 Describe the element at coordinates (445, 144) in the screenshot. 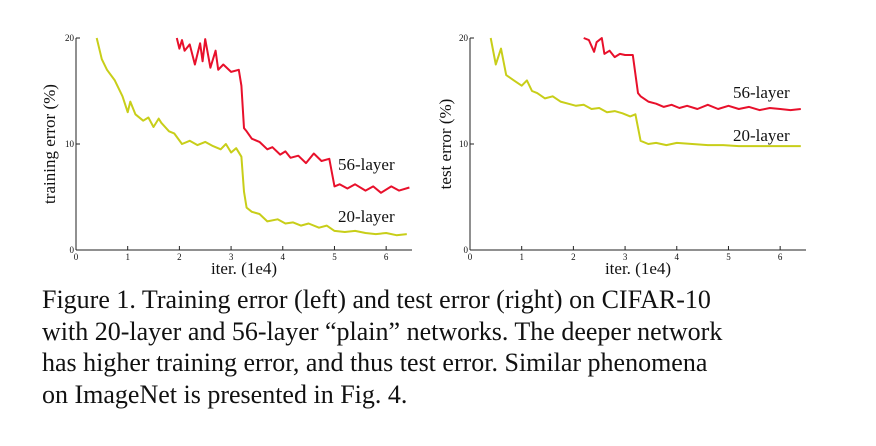

I see `y-axis-label: test error (%)` at that location.